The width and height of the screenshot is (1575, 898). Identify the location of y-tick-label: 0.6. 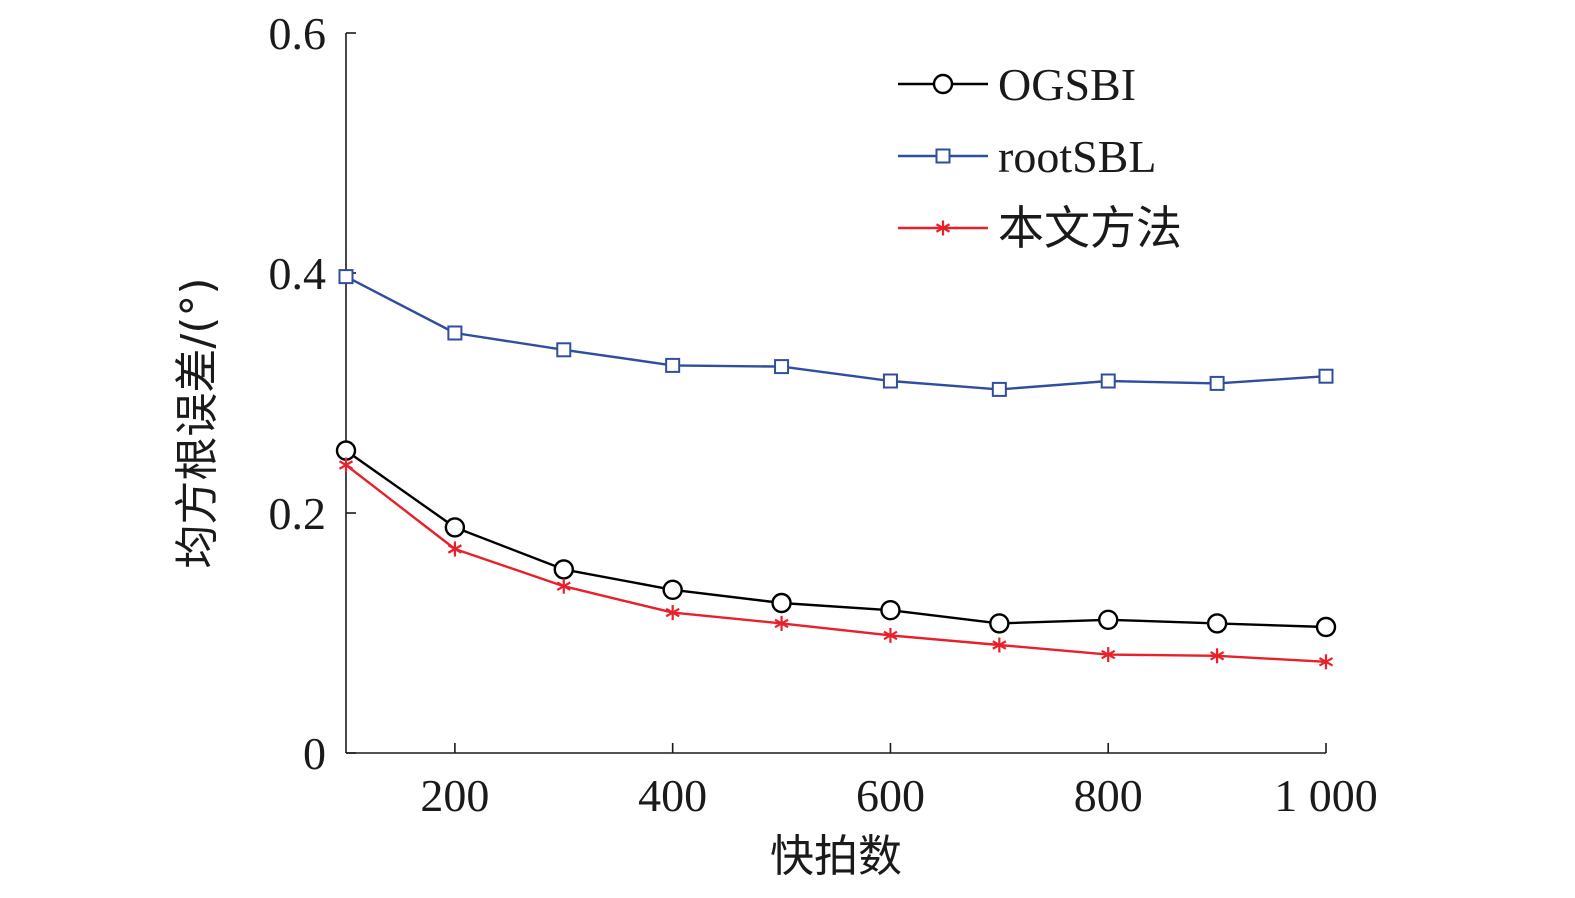
(298, 33).